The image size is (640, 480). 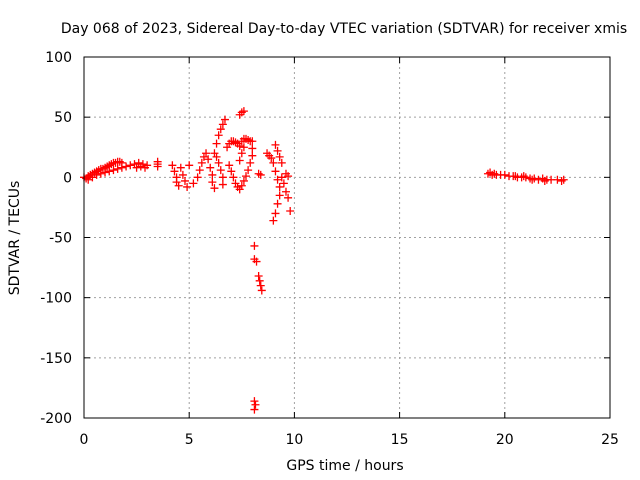 I want to click on y-tick-label: 50, so click(x=63, y=118).